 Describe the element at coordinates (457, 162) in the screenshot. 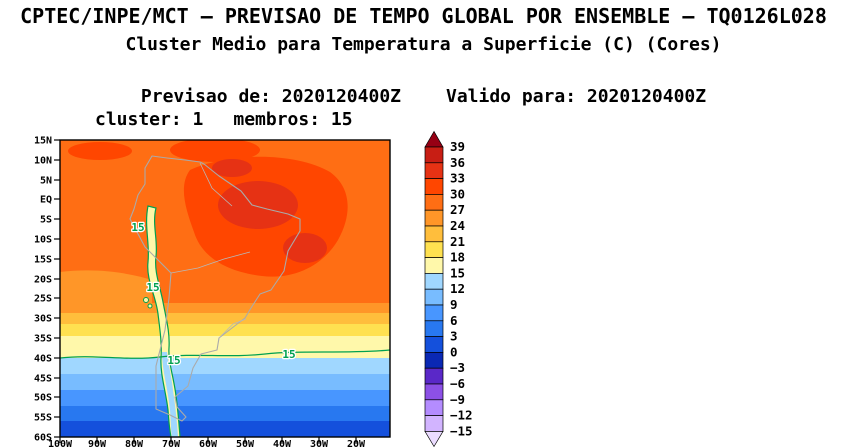

I see `colorbar-level-label: 36` at that location.